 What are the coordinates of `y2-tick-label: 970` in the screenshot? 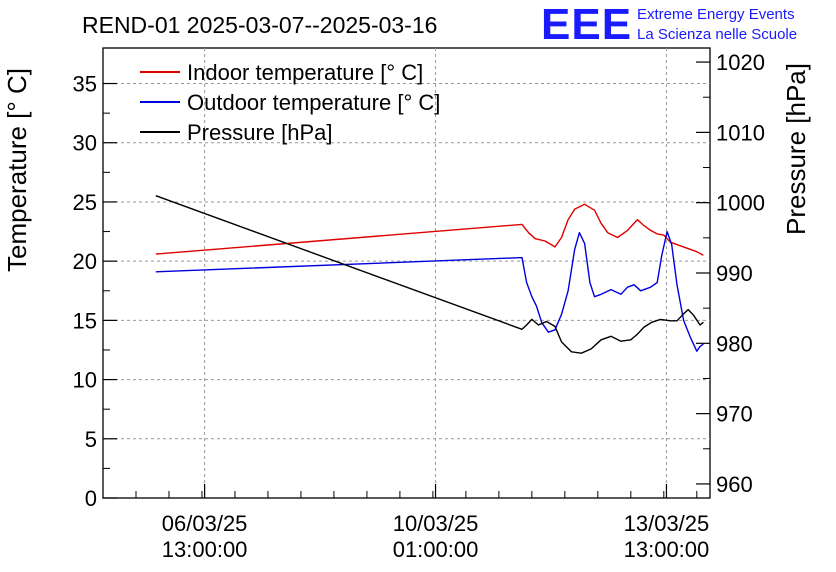 It's located at (734, 414).